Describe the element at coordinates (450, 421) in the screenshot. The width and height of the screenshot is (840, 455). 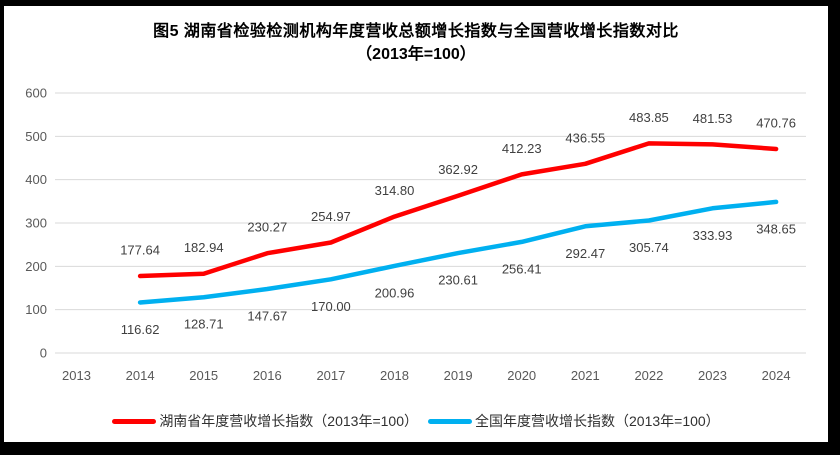
I see `legend-swatch-national` at that location.